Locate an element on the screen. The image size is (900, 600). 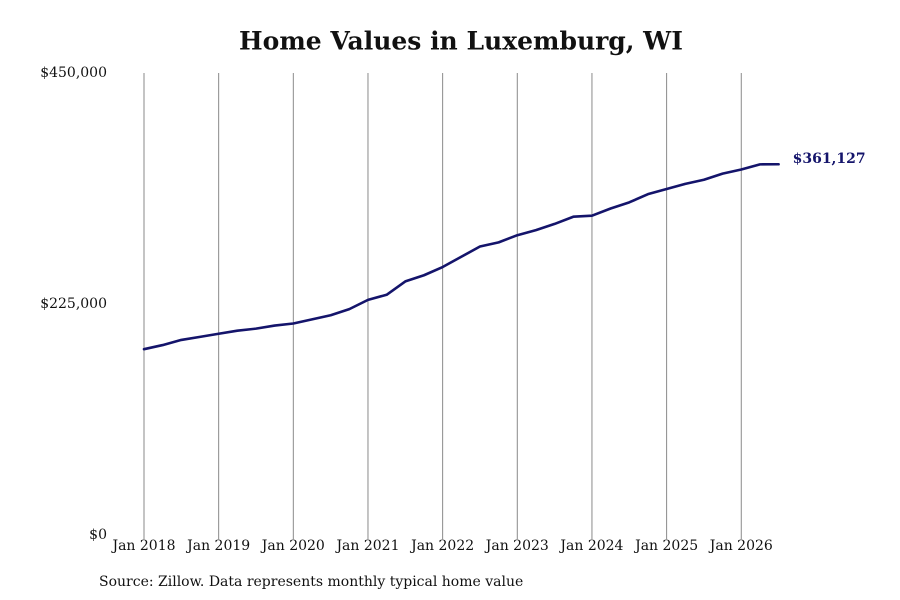
y-tick-label: $0 is located at coordinates (98, 535).